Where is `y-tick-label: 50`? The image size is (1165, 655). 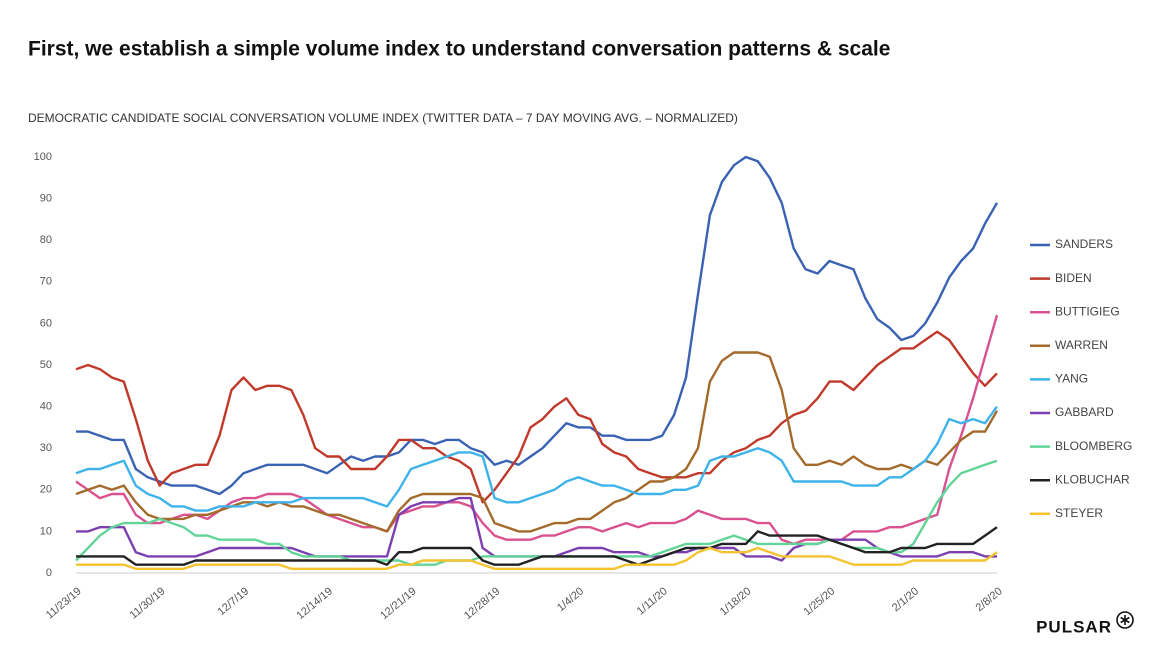
y-tick-label: 50 is located at coordinates (46, 365).